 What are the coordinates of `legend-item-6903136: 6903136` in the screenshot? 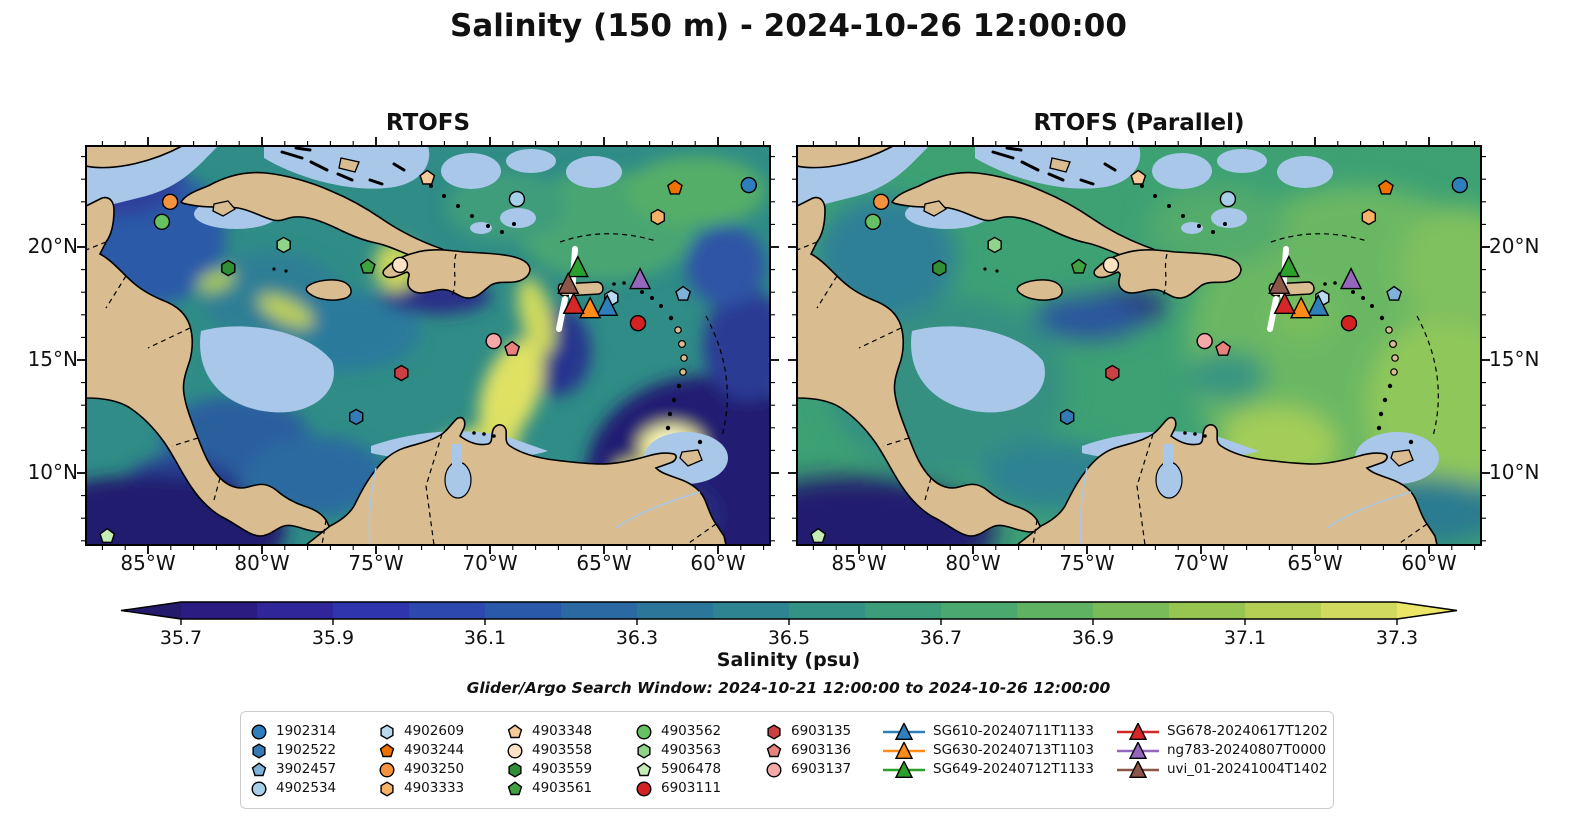 It's located at (807, 750).